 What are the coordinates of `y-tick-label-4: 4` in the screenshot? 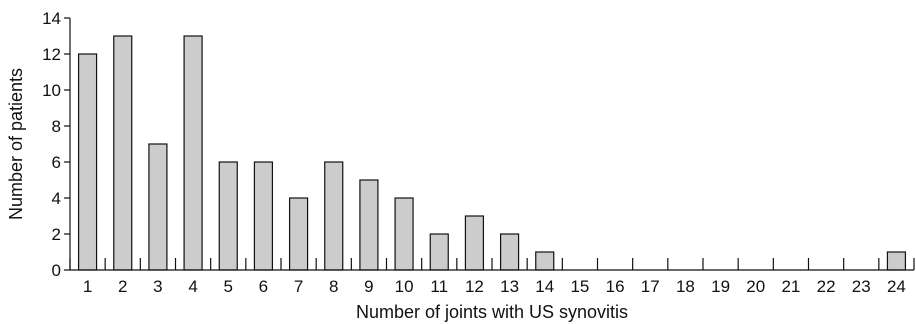 It's located at (56, 198).